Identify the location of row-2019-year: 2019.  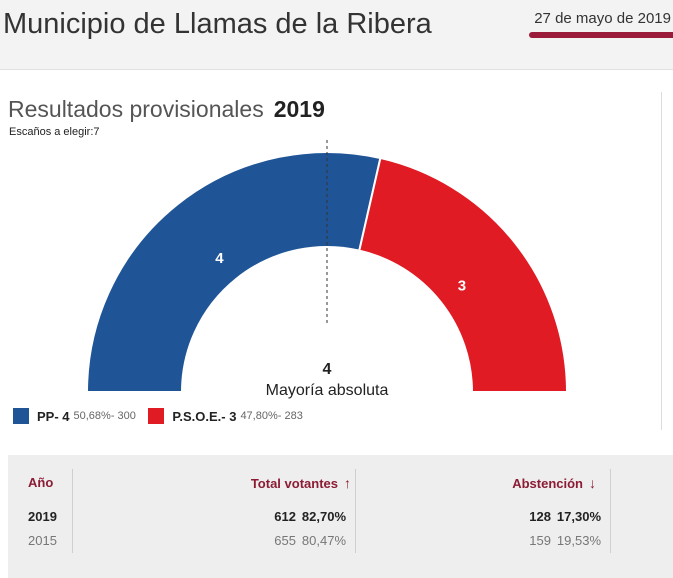
(42, 516).